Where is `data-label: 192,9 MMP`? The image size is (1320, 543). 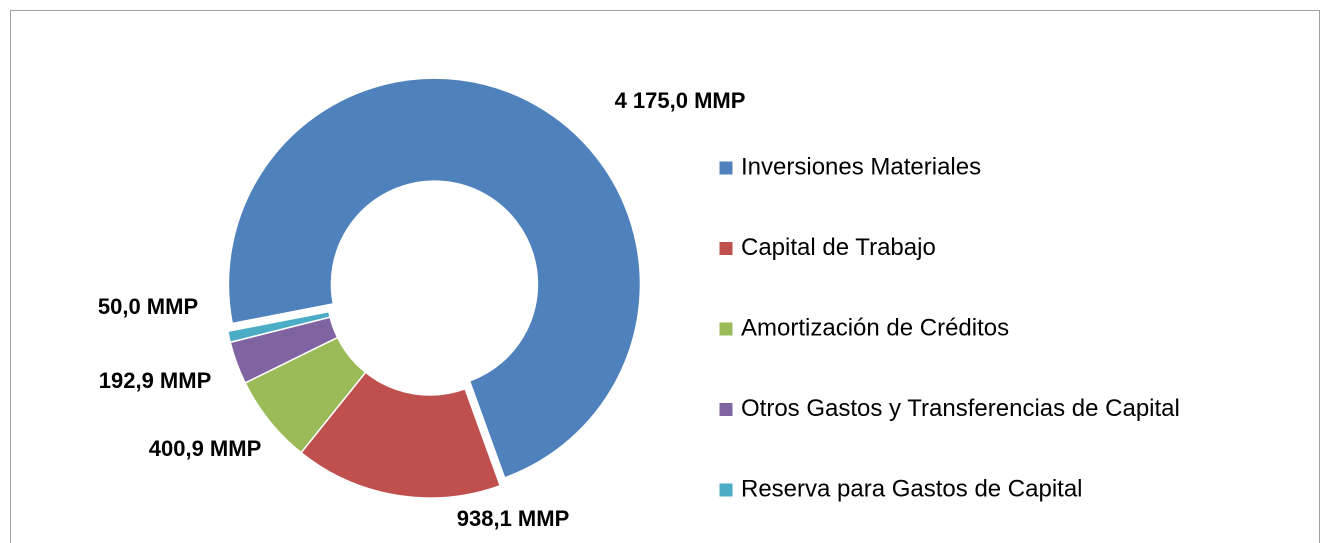
data-label: 192,9 MMP is located at coordinates (155, 380).